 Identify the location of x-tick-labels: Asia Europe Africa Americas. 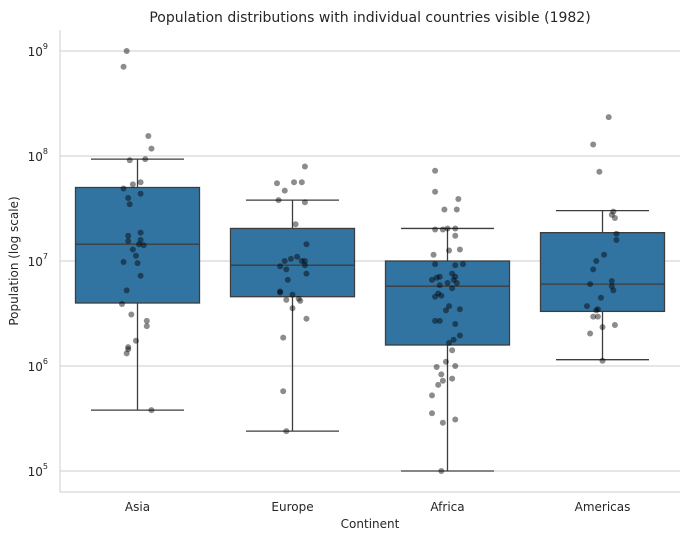
(377, 507).